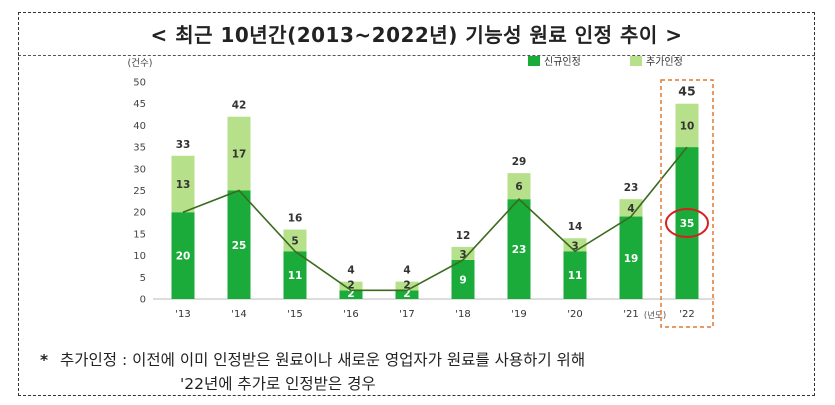 Image resolution: width=835 pixels, height=405 pixels. I want to click on data-label-added: 4, so click(630, 209).